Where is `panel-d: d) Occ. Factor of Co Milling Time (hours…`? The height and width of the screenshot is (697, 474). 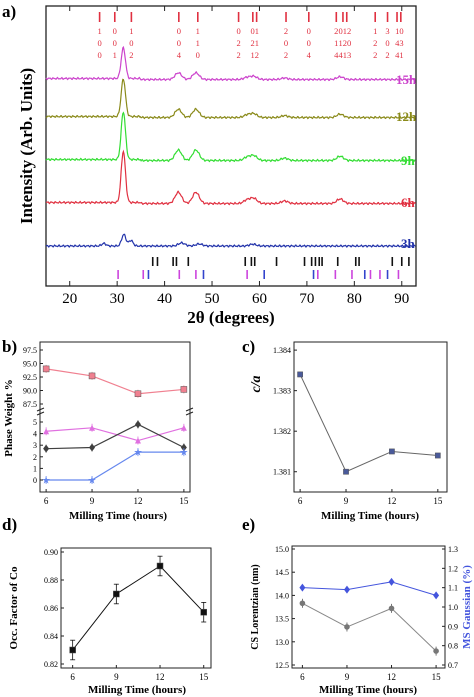
panel-d: d) Occ. Factor of Co Milling Time (hours… is located at coordinates (107, 605).